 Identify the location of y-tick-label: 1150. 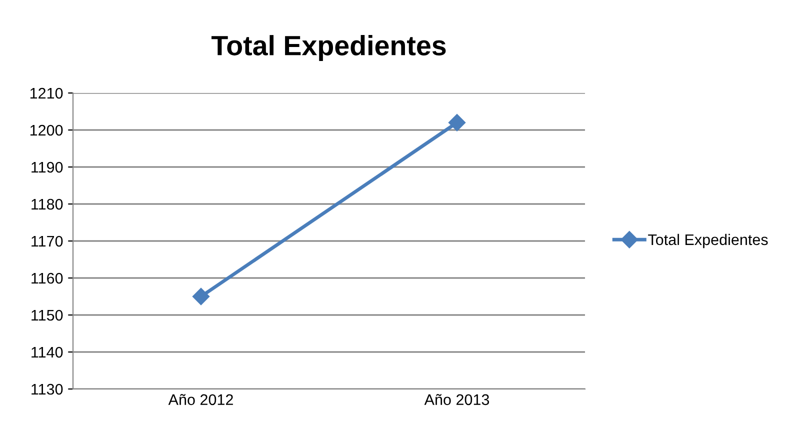
(47, 315).